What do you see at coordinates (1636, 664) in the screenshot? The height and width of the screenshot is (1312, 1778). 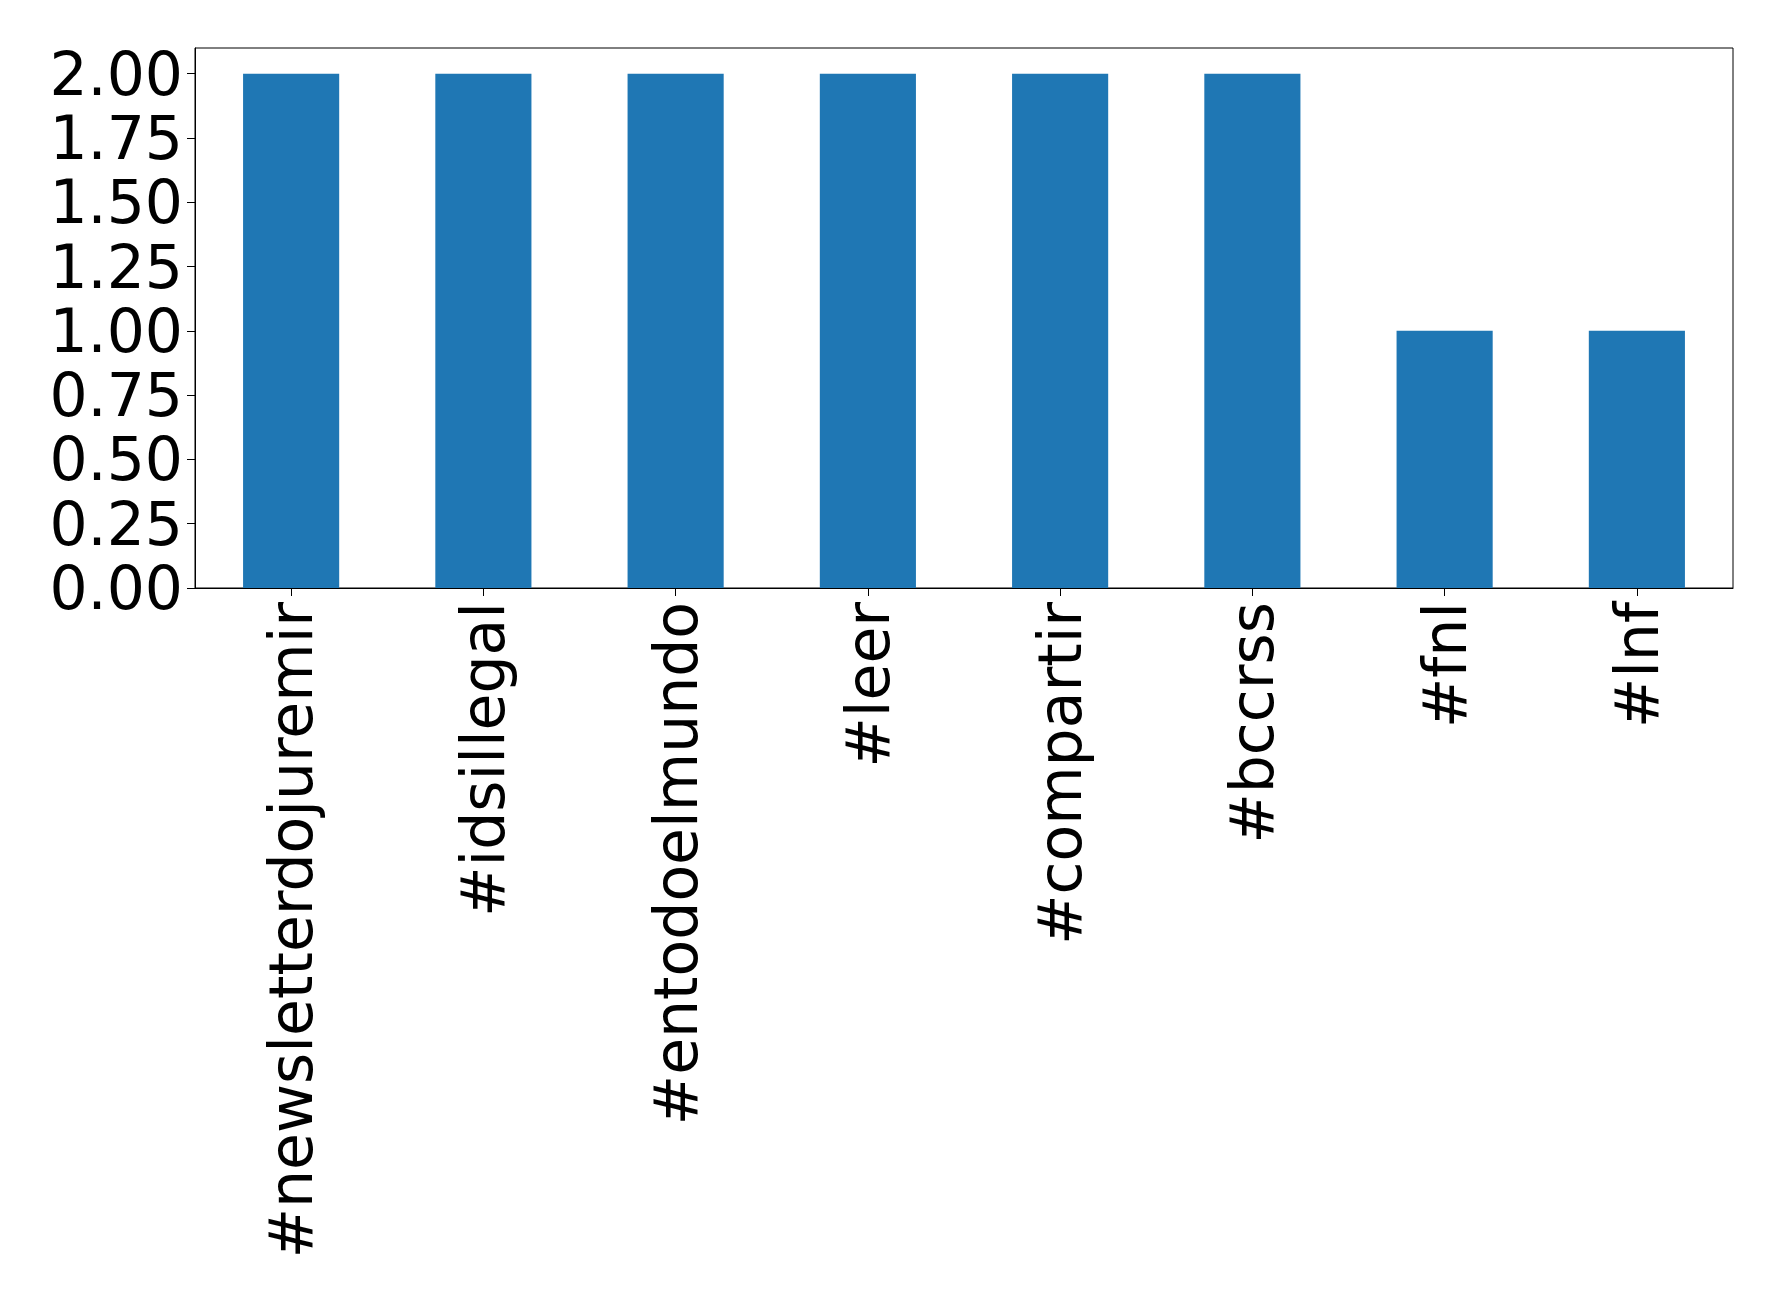 I see `x-tick-label: #lnf` at bounding box center [1636, 664].